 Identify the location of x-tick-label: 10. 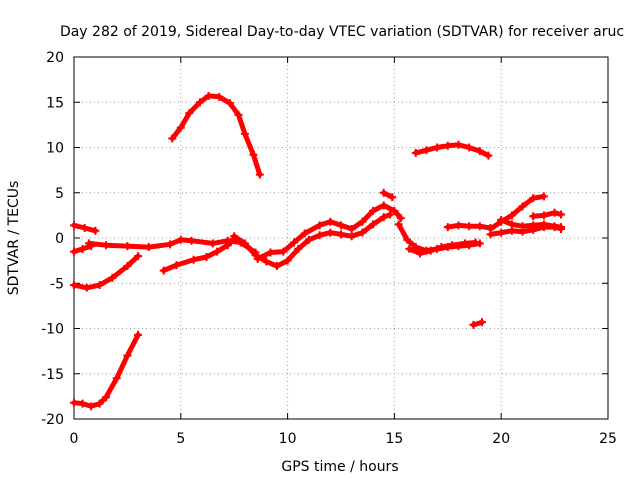
(288, 439).